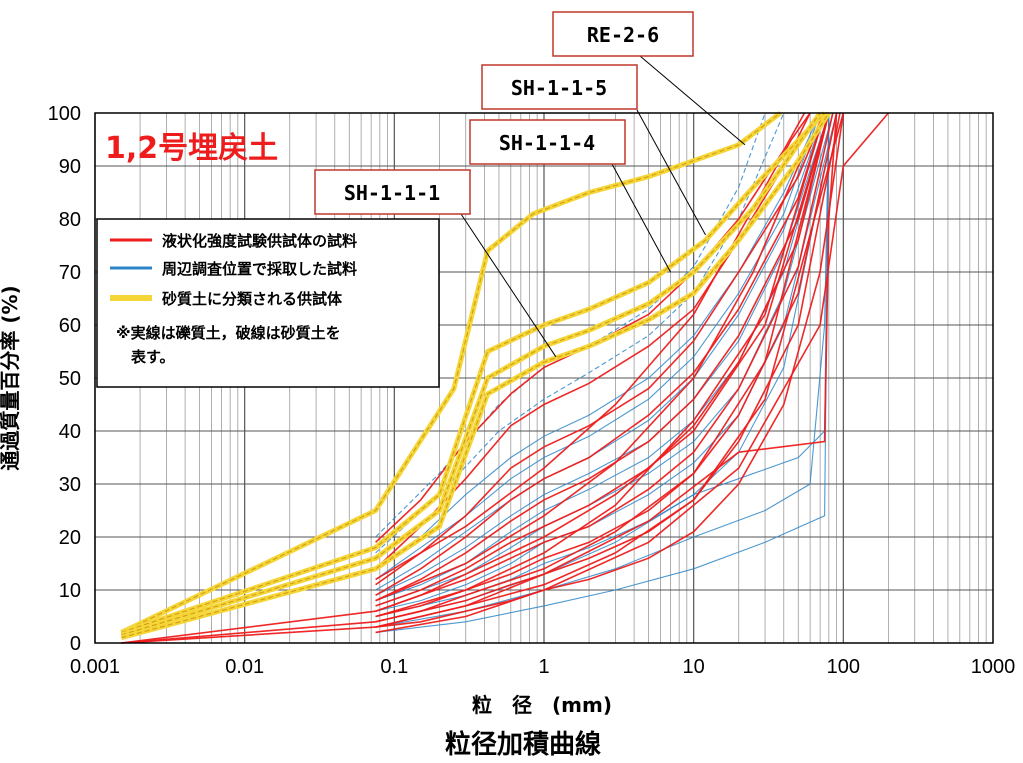  I want to click on x-tick-labels: 0.001 0.01 0.1 1 10 100 1000, so click(542, 667).